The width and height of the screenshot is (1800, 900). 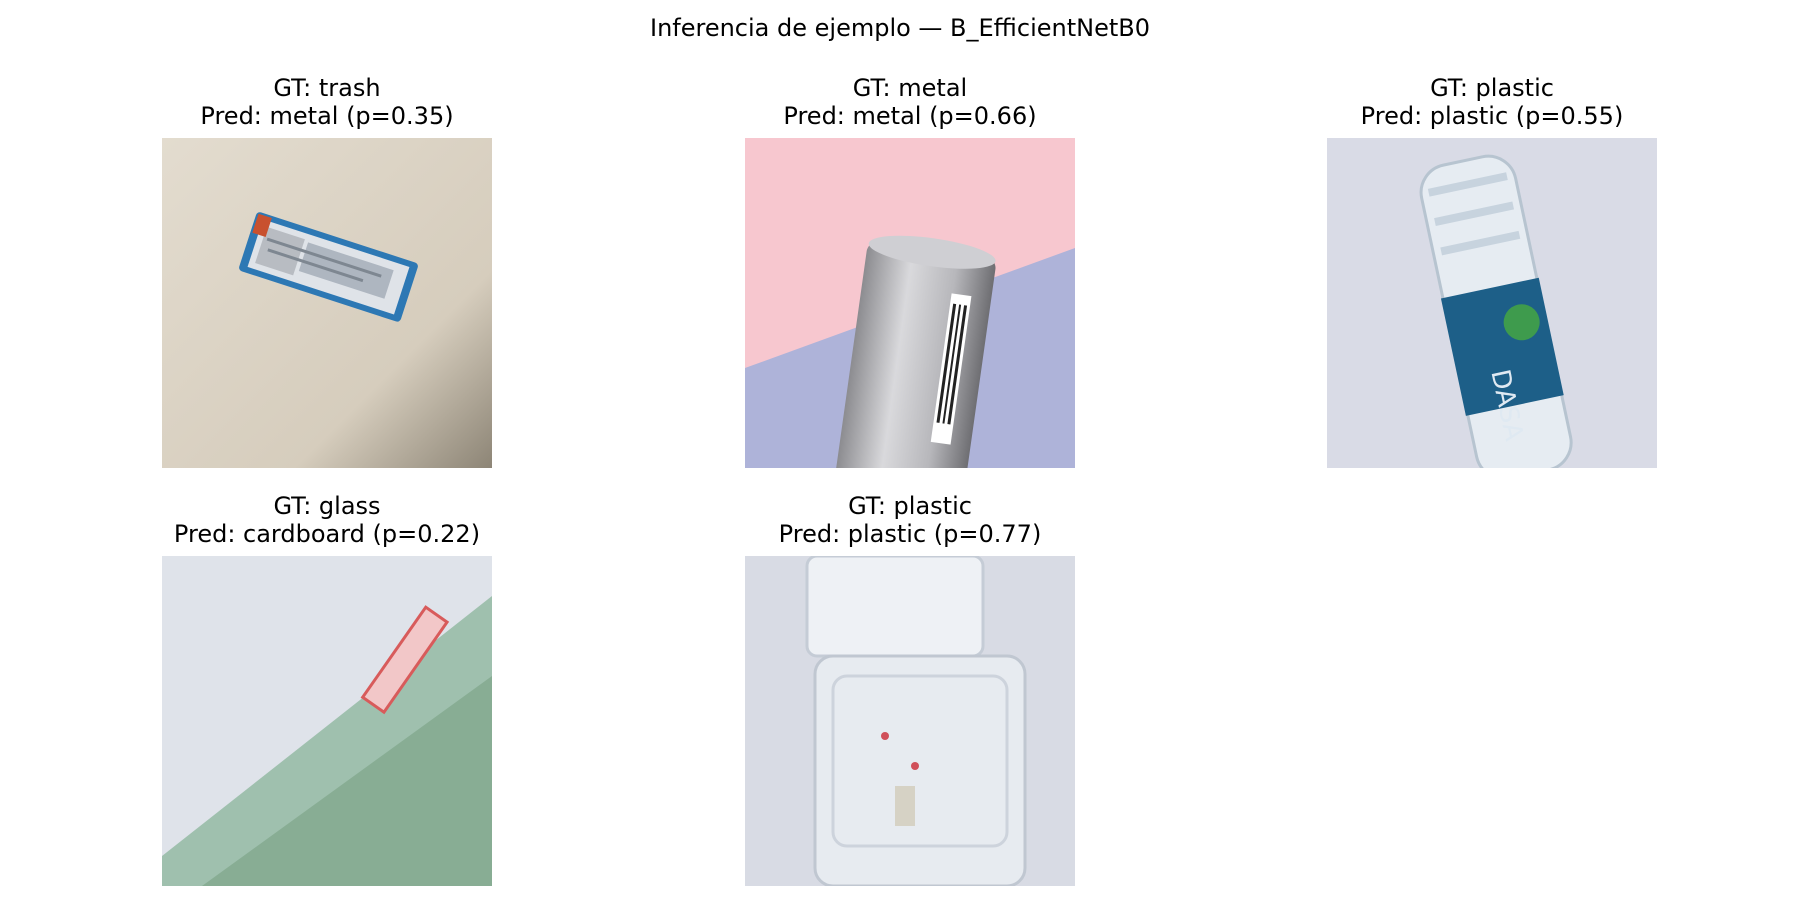 What do you see at coordinates (1492, 303) in the screenshot?
I see `water-bottle-photo: DASA` at bounding box center [1492, 303].